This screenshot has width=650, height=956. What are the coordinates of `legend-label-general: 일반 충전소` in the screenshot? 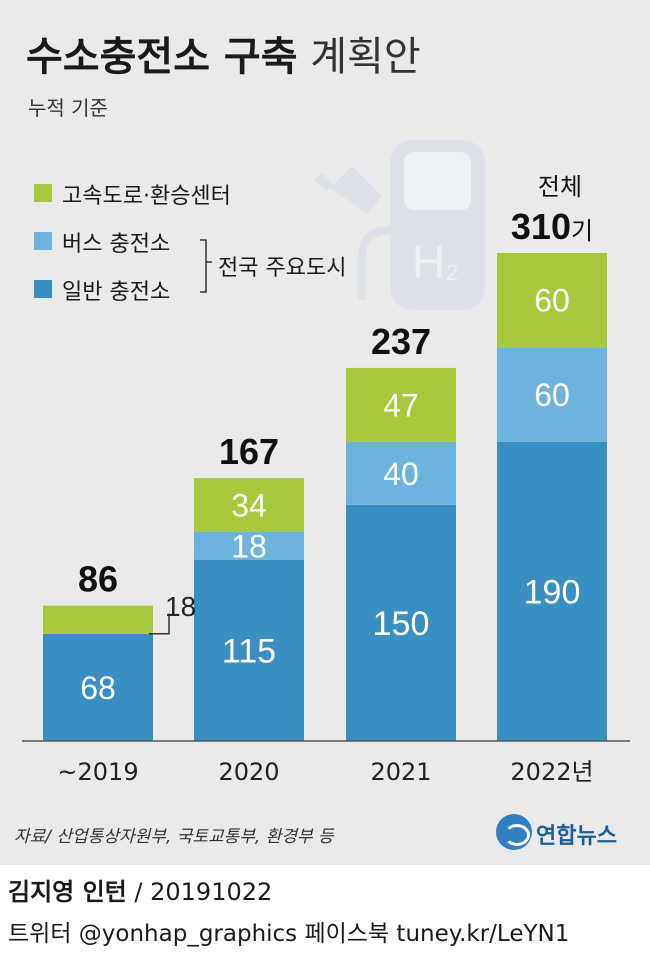 It's located at (116, 292).